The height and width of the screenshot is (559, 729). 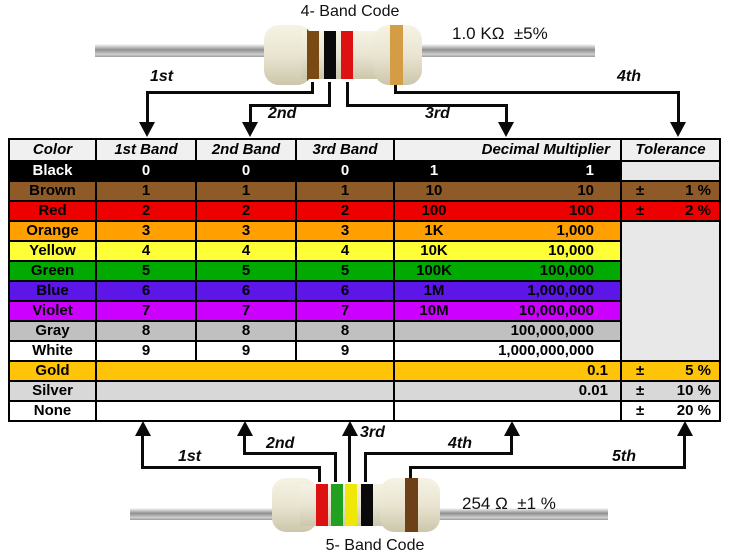 I want to click on row-label-gold: Gold, so click(x=52, y=371).